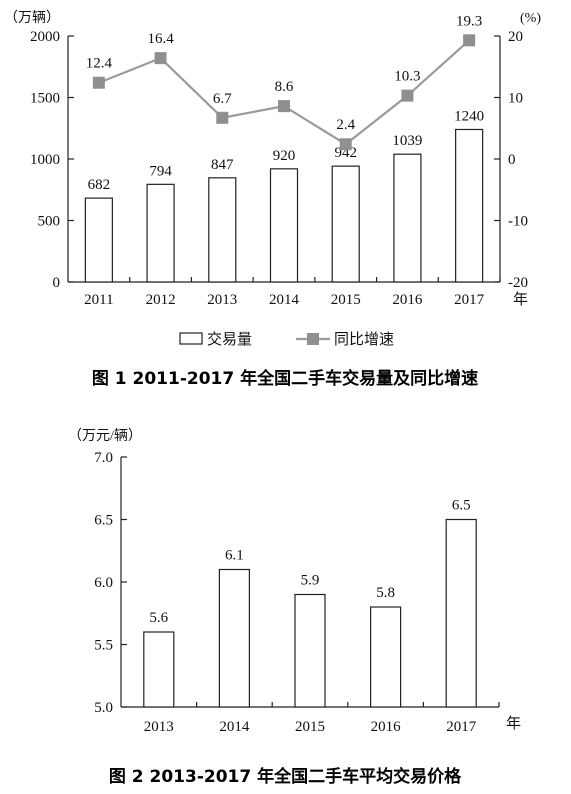 This screenshot has height=794, width=571. What do you see at coordinates (515, 37) in the screenshot?
I see `y-right-tick-label: 20` at bounding box center [515, 37].